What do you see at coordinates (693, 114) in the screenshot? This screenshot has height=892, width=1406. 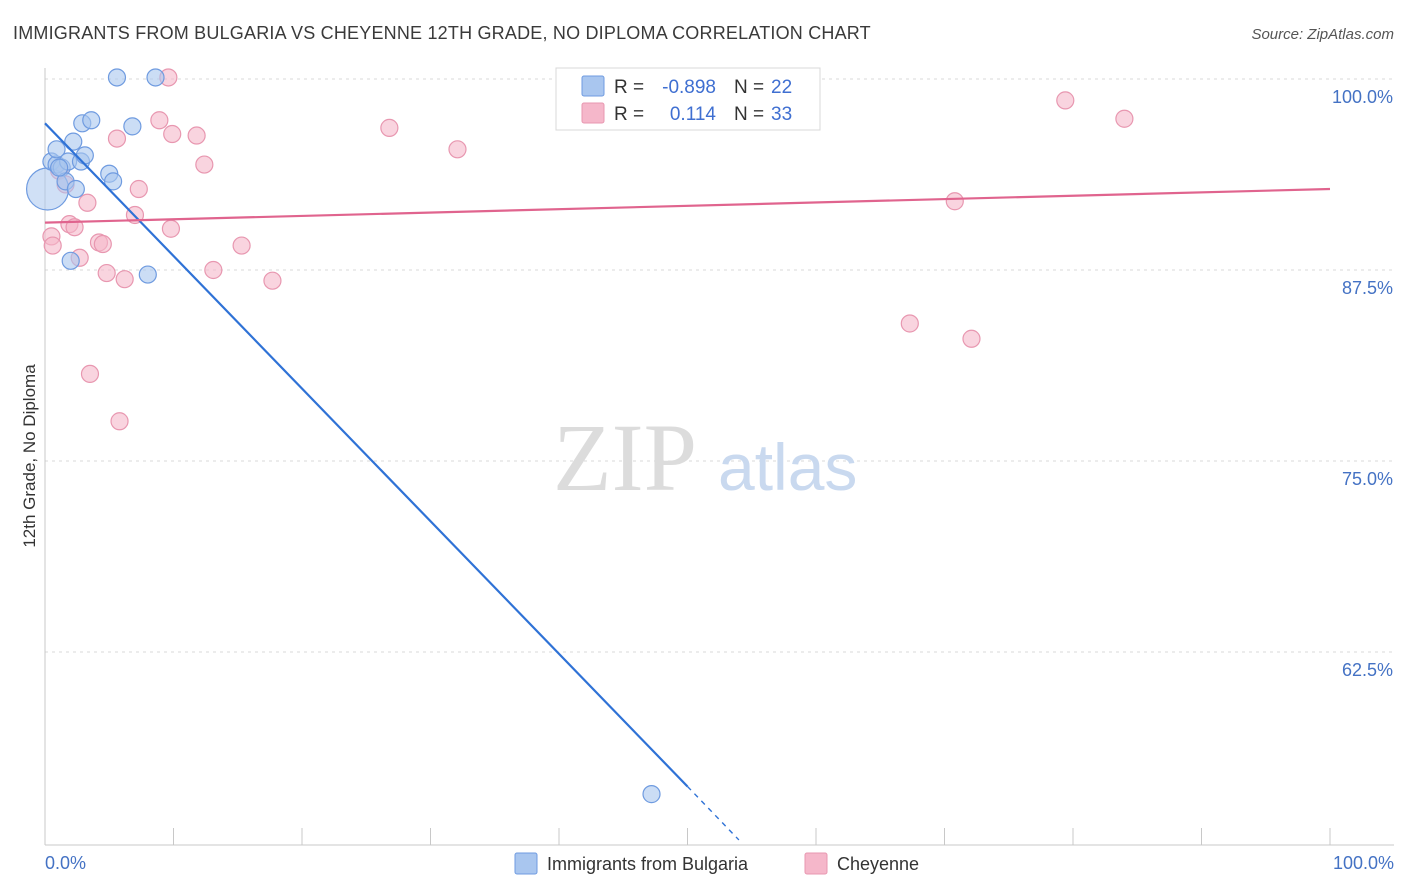 I see `cheyenne-r-value: 0.114` at bounding box center [693, 114].